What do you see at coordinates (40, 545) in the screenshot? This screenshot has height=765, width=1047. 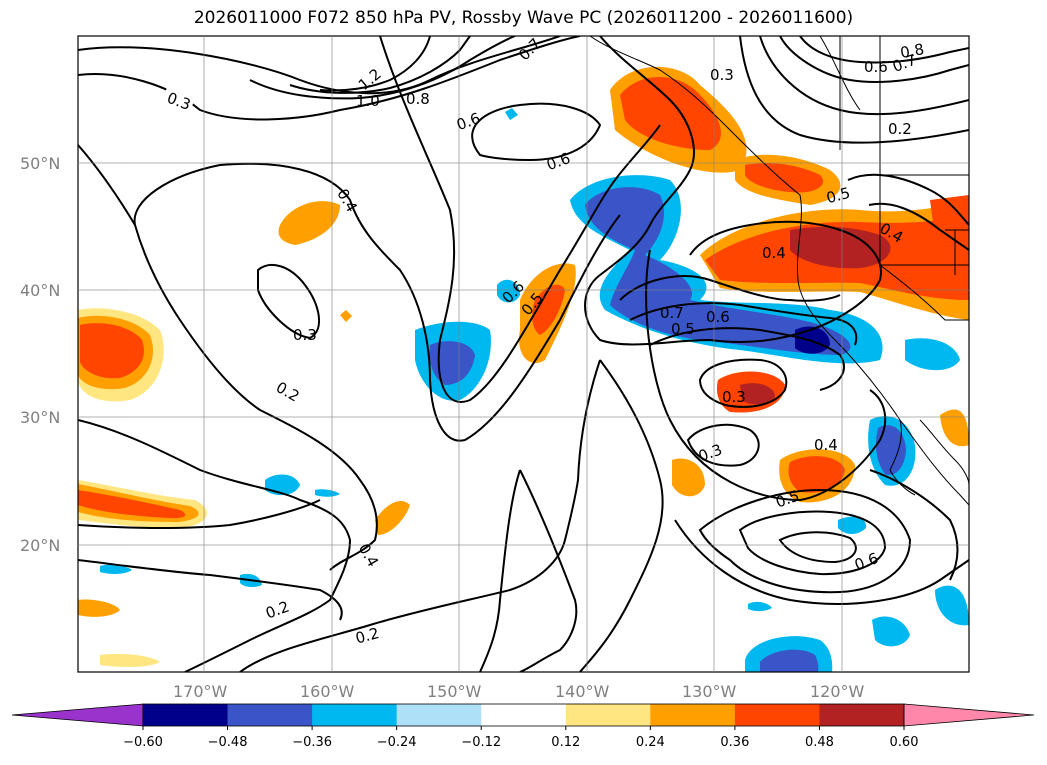 I see `lat-tick-label: 20°N` at bounding box center [40, 545].